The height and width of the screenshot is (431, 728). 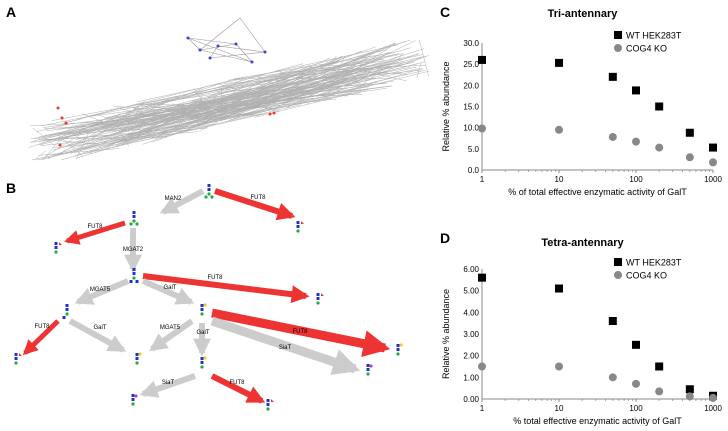 What do you see at coordinates (133, 250) in the screenshot?
I see `arrow-label: MGAT2` at bounding box center [133, 250].